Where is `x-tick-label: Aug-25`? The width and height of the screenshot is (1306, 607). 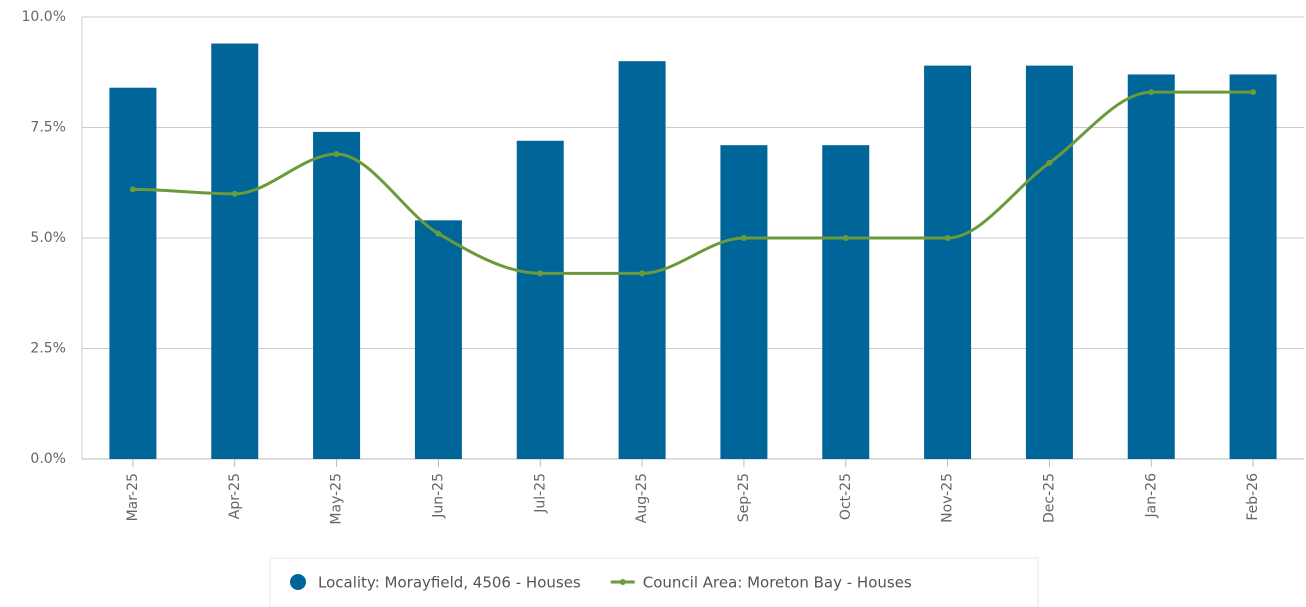 x-tick-label: Aug-25 is located at coordinates (642, 498).